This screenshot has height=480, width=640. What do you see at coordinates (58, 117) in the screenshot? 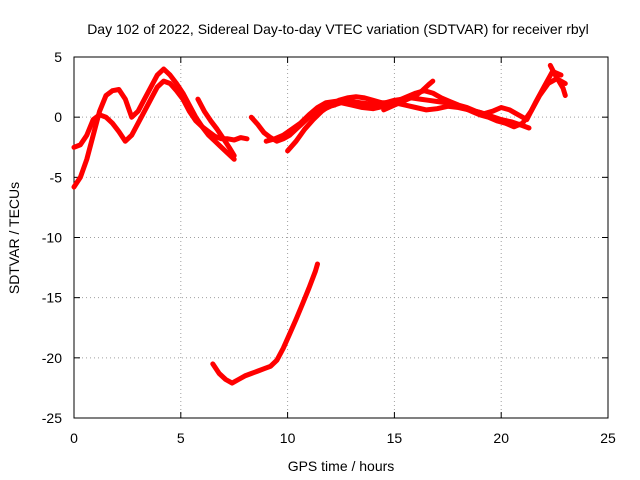
I see `y-tick-label: 0` at bounding box center [58, 117].